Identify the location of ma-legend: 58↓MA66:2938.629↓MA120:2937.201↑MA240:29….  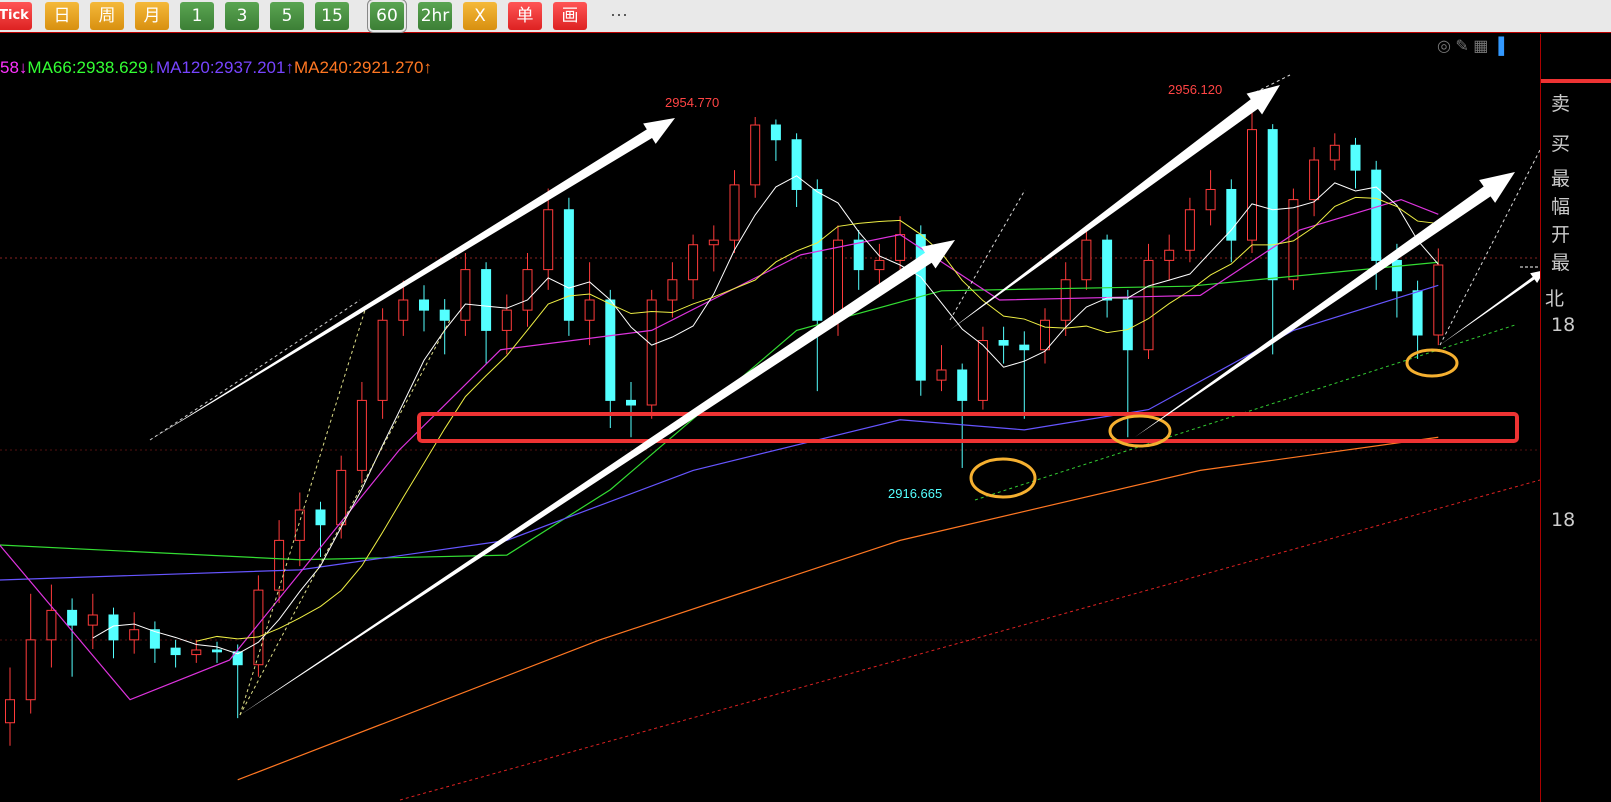
(216, 68).